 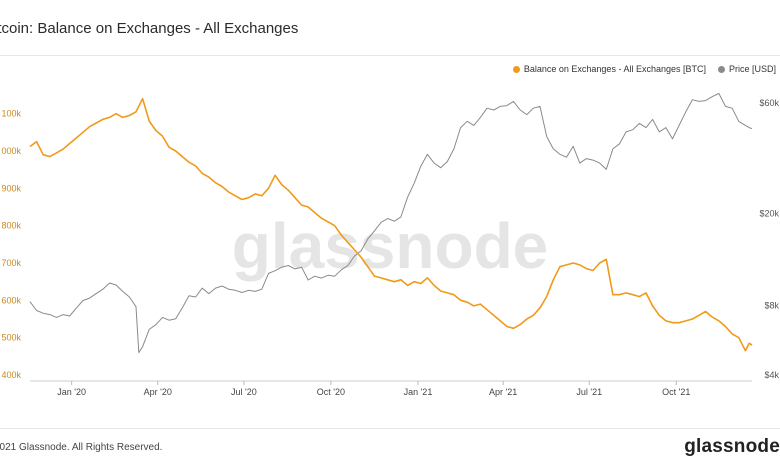 I want to click on copyright-text: 2021 Glassnode. All Rights Reserved., so click(x=81, y=447).